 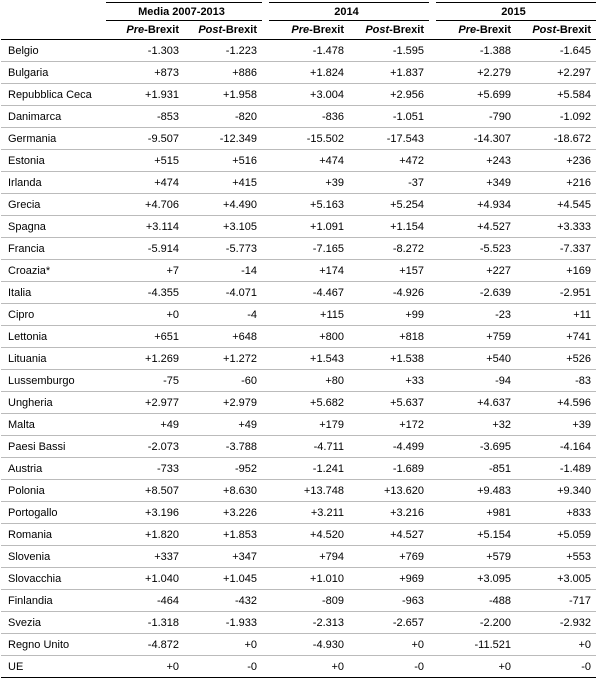 I want to click on value-cell: +1.272, so click(x=223, y=358).